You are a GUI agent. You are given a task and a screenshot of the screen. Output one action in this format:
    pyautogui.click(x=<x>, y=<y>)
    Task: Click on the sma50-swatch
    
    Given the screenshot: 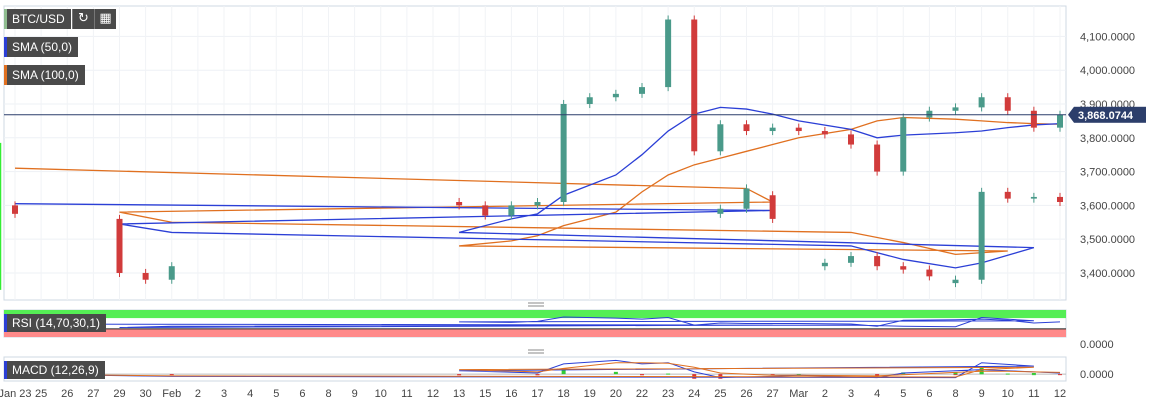 What is the action you would take?
    pyautogui.click(x=5, y=47)
    